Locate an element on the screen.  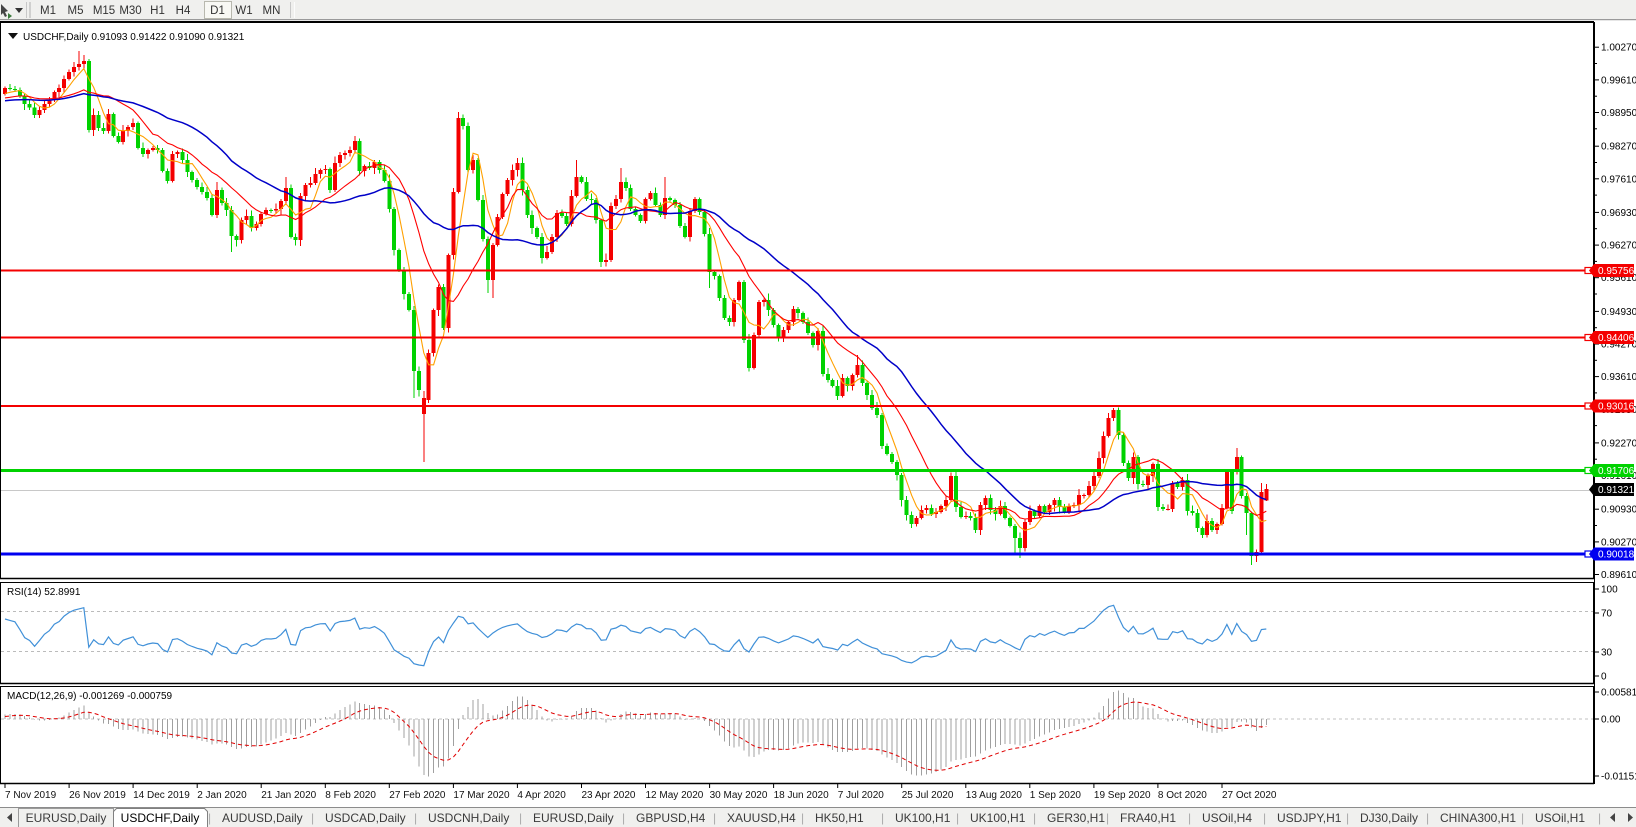
svg-text: H4 is located at coordinates (183, 11).